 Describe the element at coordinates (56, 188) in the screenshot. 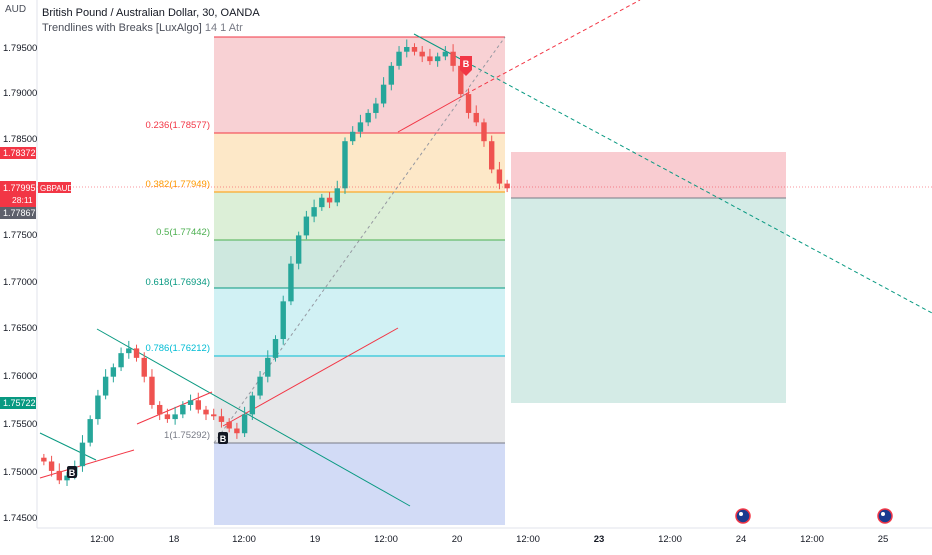

I see `symbol-badge-text: GBPAUD` at that location.